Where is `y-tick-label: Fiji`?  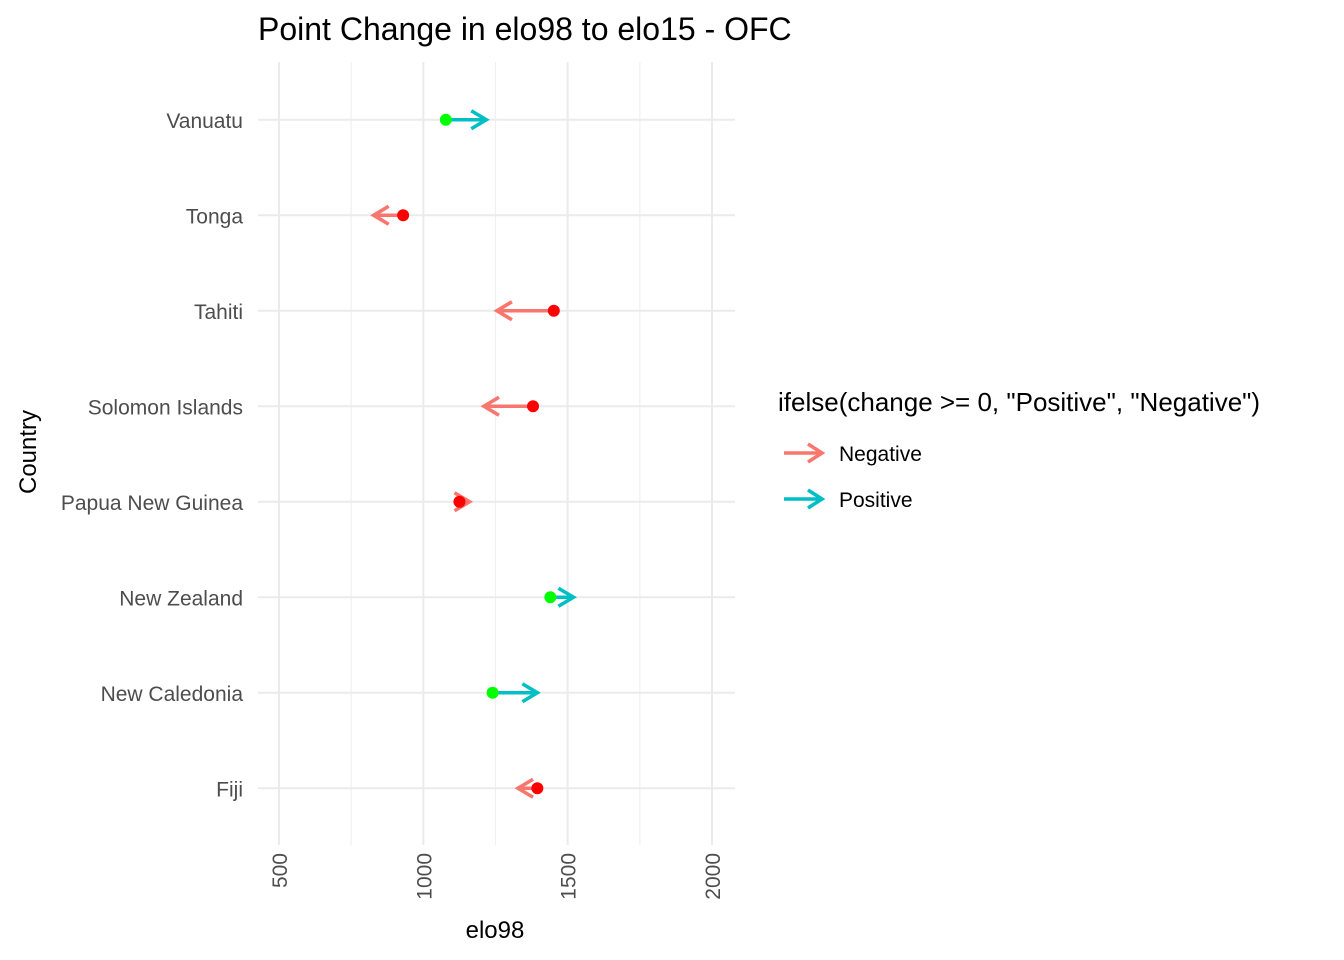 y-tick-label: Fiji is located at coordinates (229, 789).